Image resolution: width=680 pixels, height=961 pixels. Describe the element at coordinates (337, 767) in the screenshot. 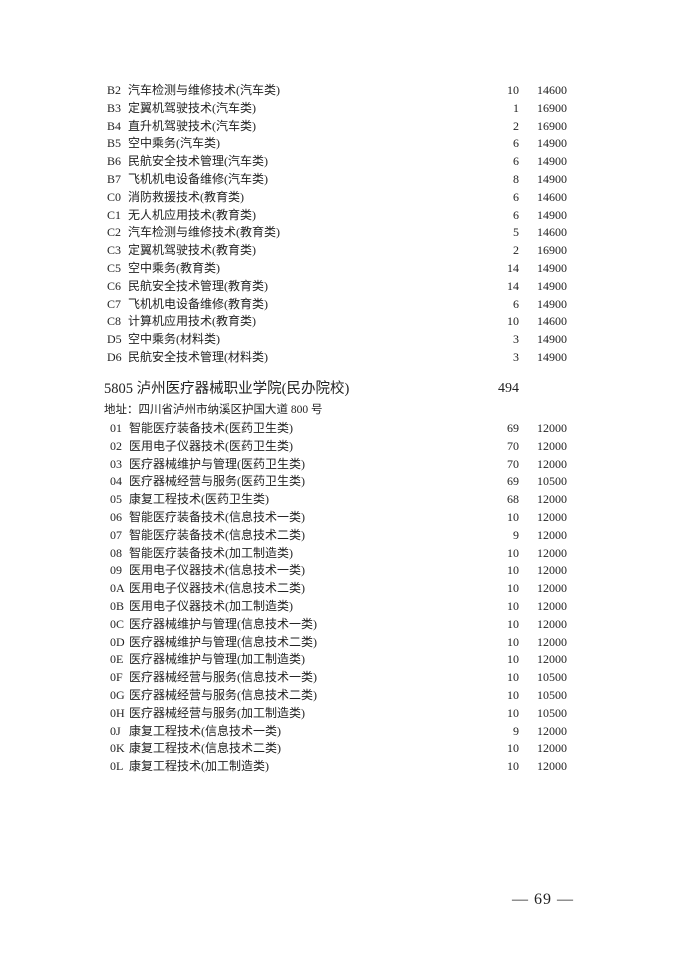

I see `table-row: 0L 康复工程技术(加工制造类) 10 12000` at that location.